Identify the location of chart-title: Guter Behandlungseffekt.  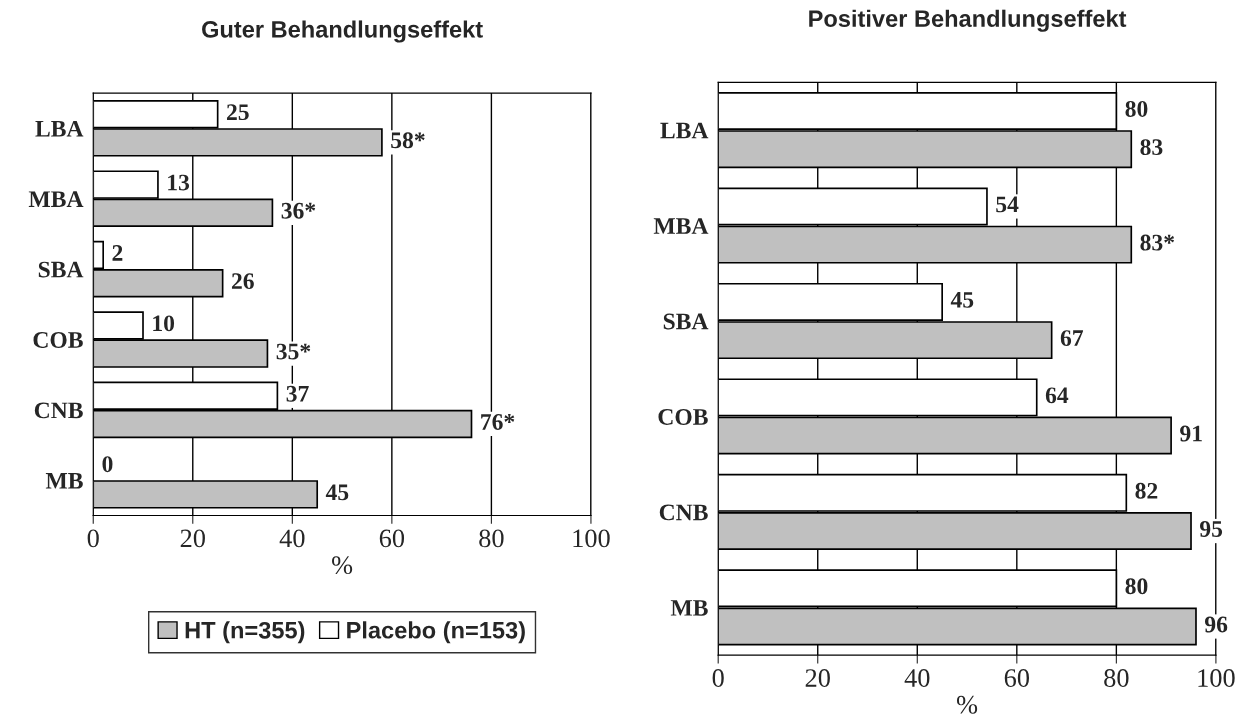
(342, 31).